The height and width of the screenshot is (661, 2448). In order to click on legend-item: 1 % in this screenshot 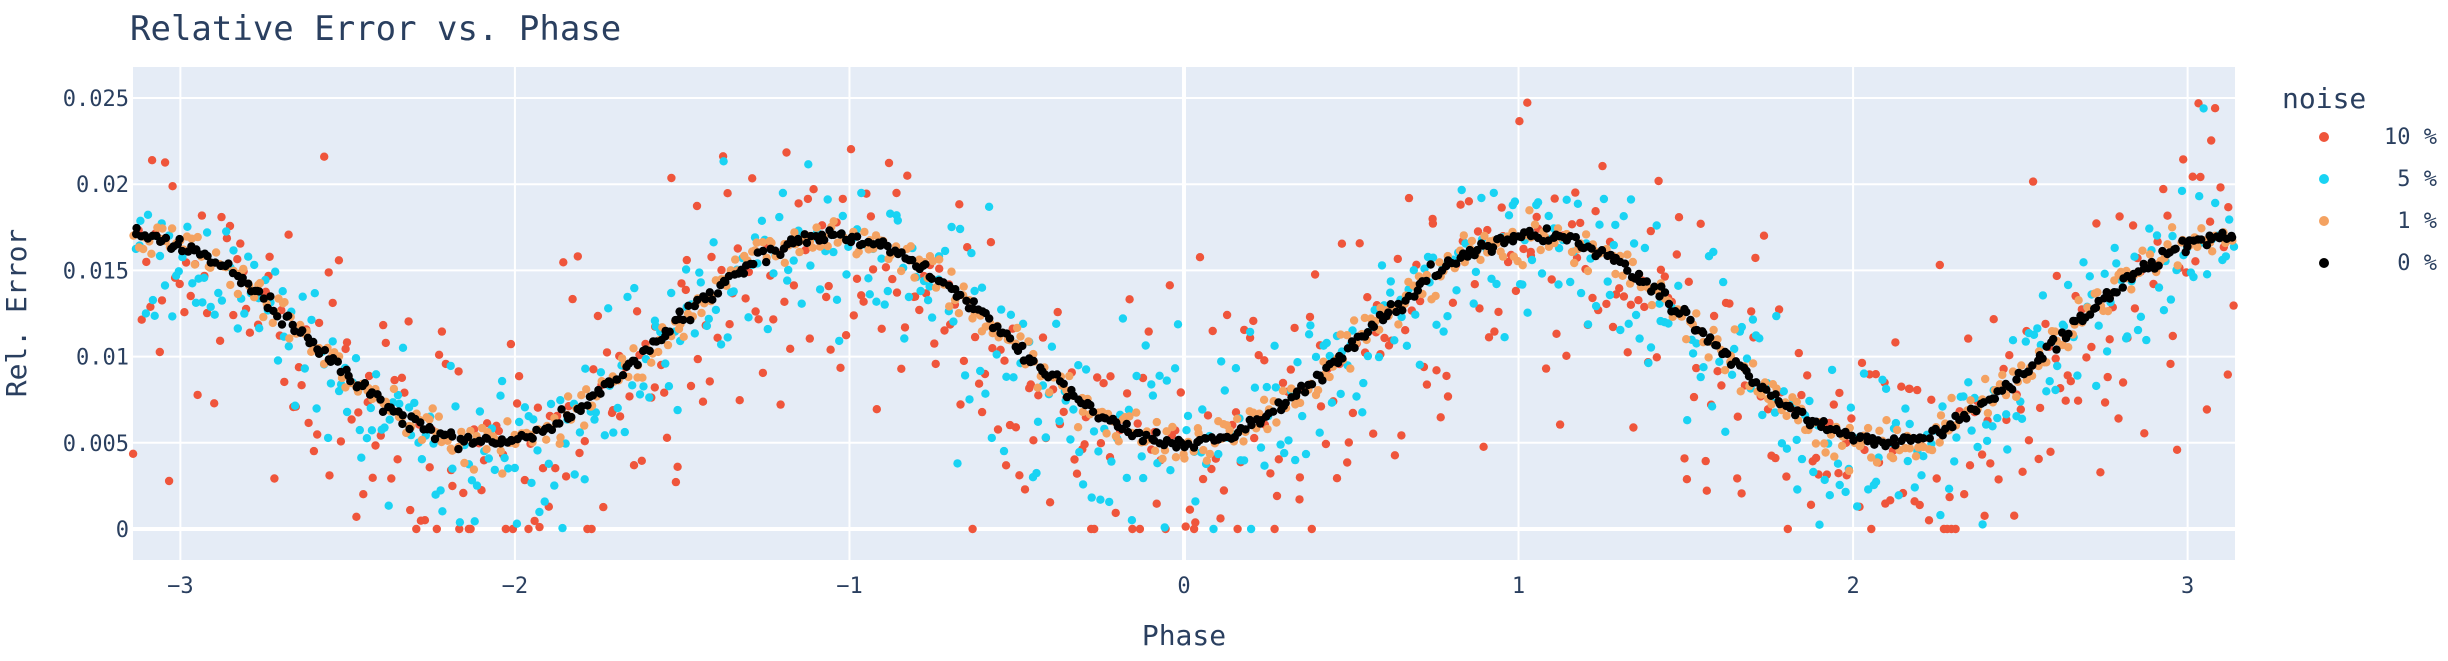, I will do `click(2378, 221)`.